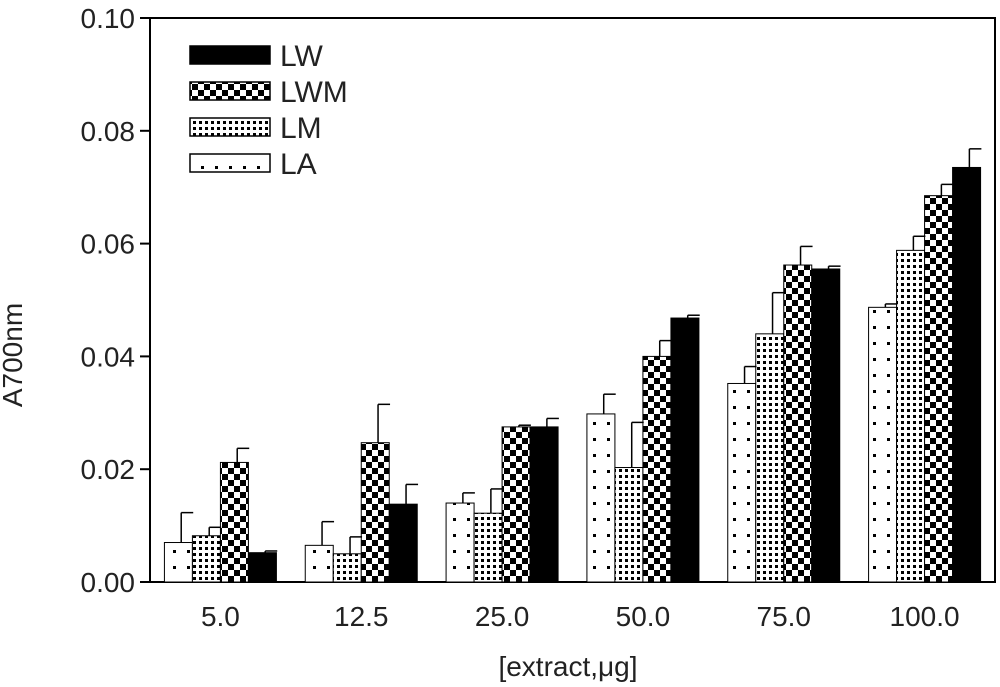 Image resolution: width=1000 pixels, height=687 pixels. What do you see at coordinates (108, 469) in the screenshot?
I see `y-tick-label: 0.02` at bounding box center [108, 469].